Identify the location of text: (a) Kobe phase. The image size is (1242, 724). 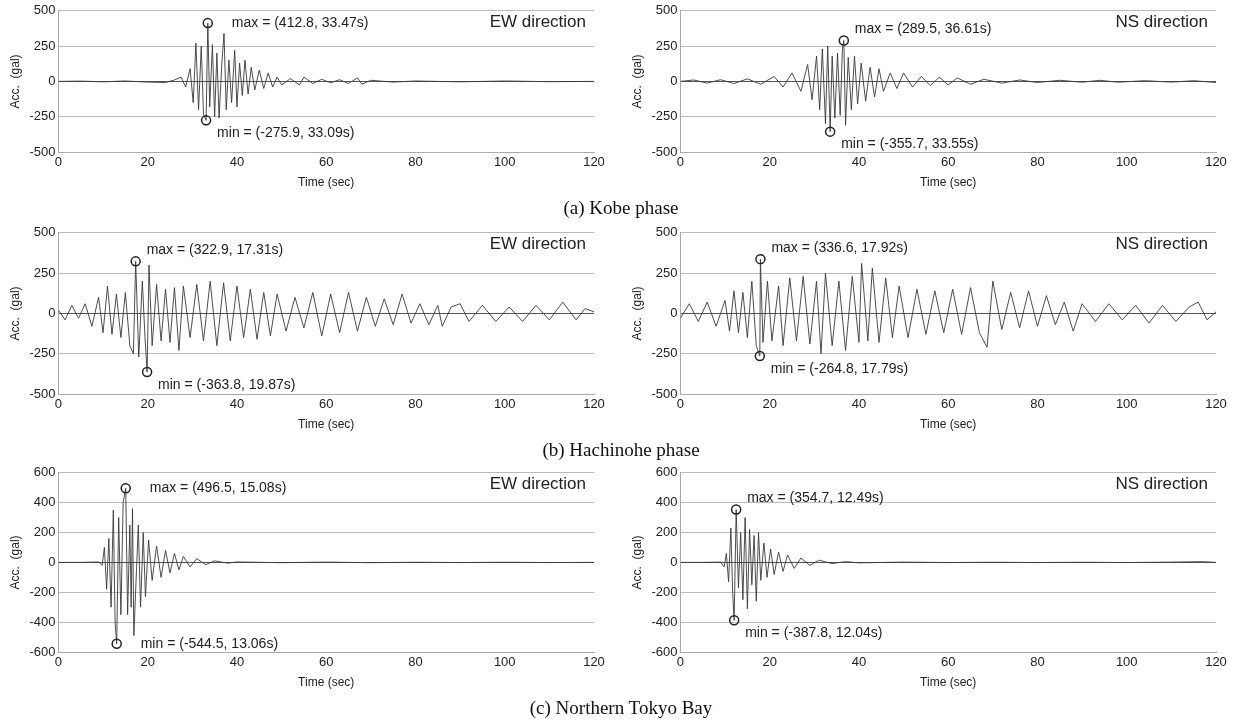
(621, 208).